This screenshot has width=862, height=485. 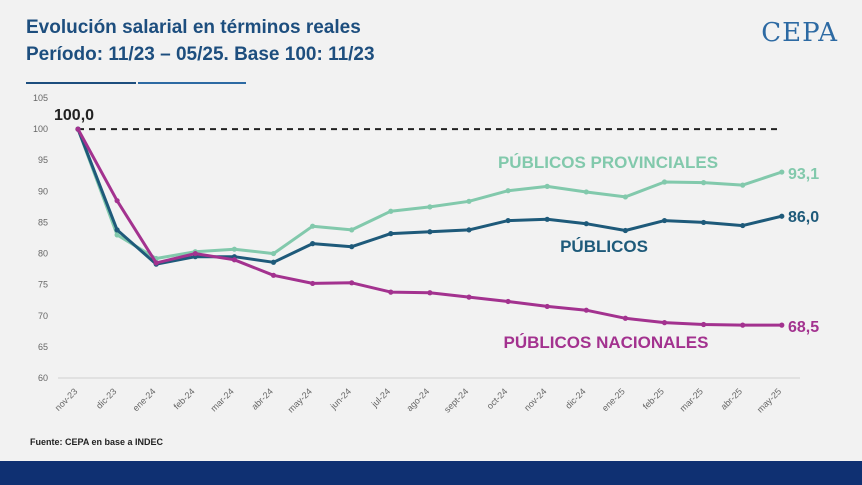 What do you see at coordinates (535, 399) in the screenshot?
I see `x-tick-label: nov-24` at bounding box center [535, 399].